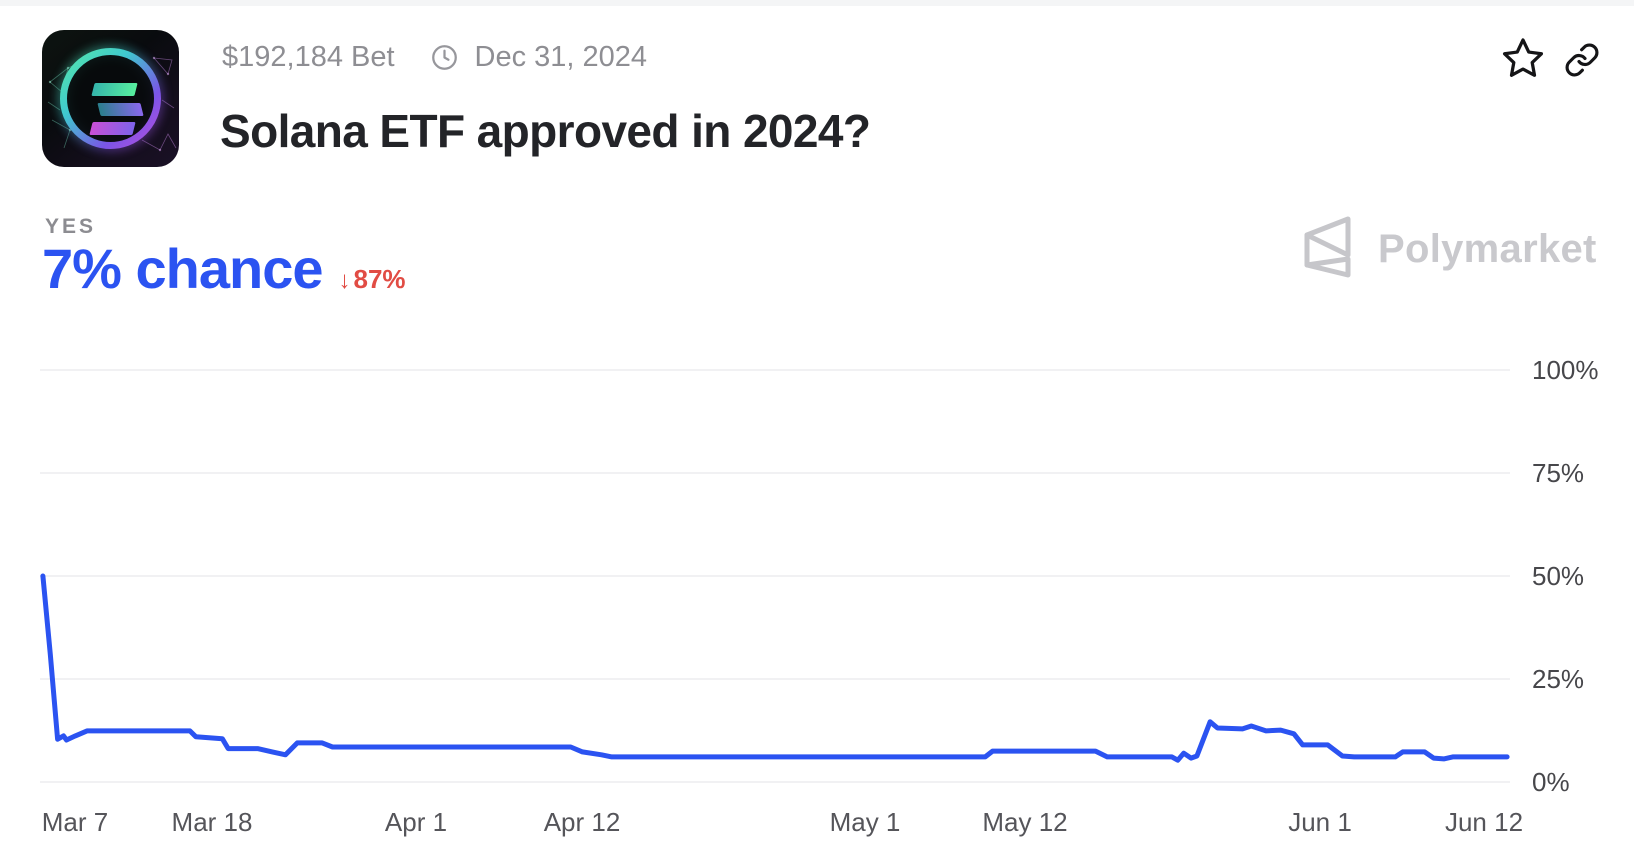 The image size is (1634, 858). I want to click on y-axis-label: 100%, so click(1565, 370).